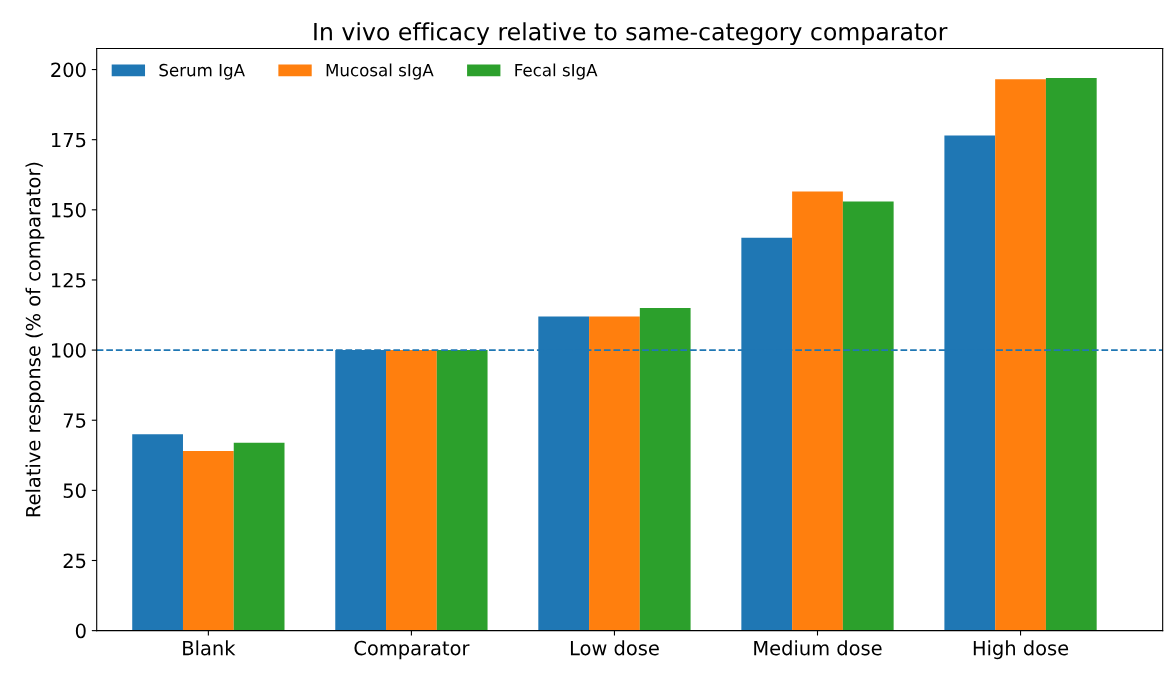 The height and width of the screenshot is (693, 1165). I want to click on y-tick-label: 0, so click(80, 631).